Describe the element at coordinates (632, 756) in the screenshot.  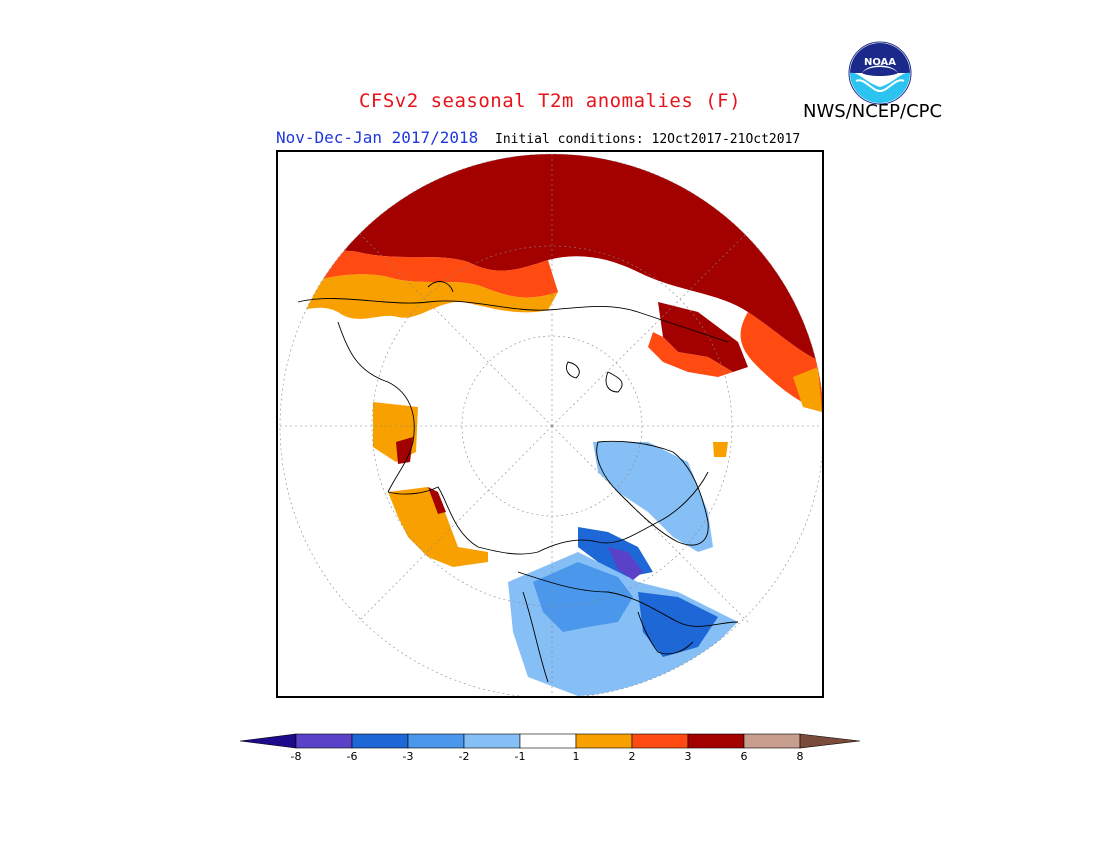
I see `colorbar-tick-label: 2` at that location.